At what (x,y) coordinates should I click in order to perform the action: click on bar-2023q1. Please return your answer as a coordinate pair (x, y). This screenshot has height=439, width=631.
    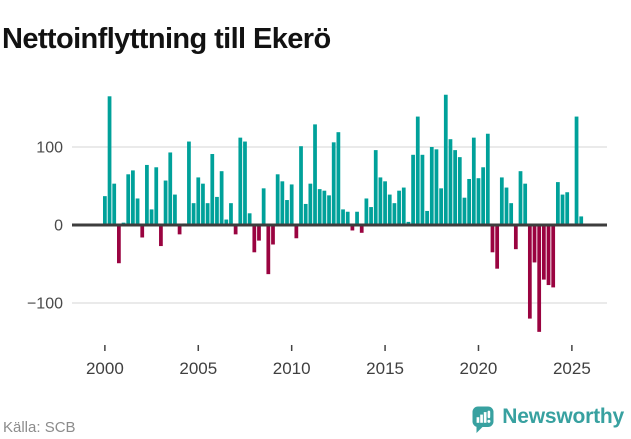
    Looking at the image, I should click on (534, 244).